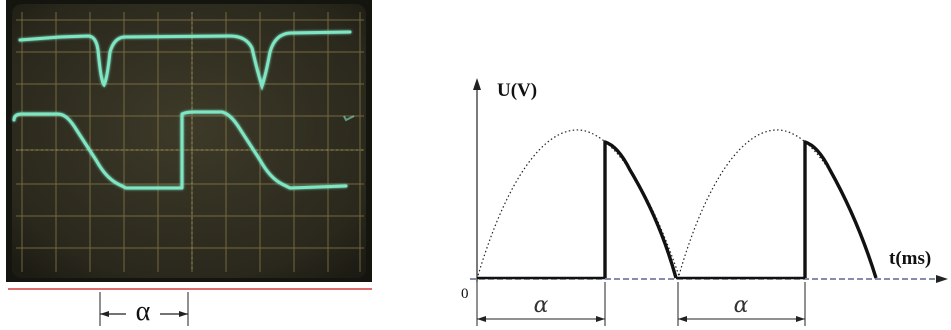 The height and width of the screenshot is (330, 951). Describe the element at coordinates (185, 60) in the screenshot. I see `trigger-spike-trace` at that location.